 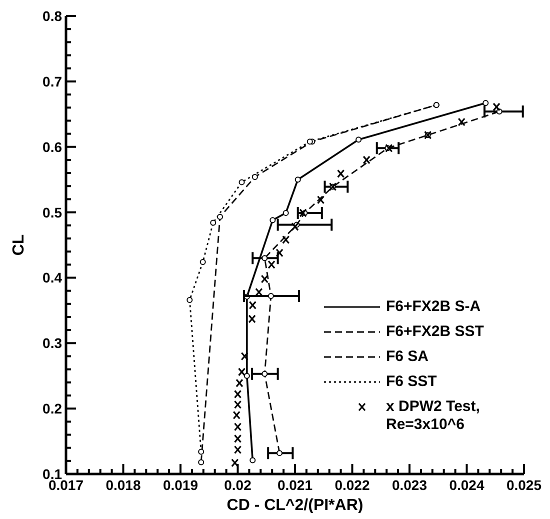 I want to click on y-tick-label: 0.3, so click(x=52, y=343).